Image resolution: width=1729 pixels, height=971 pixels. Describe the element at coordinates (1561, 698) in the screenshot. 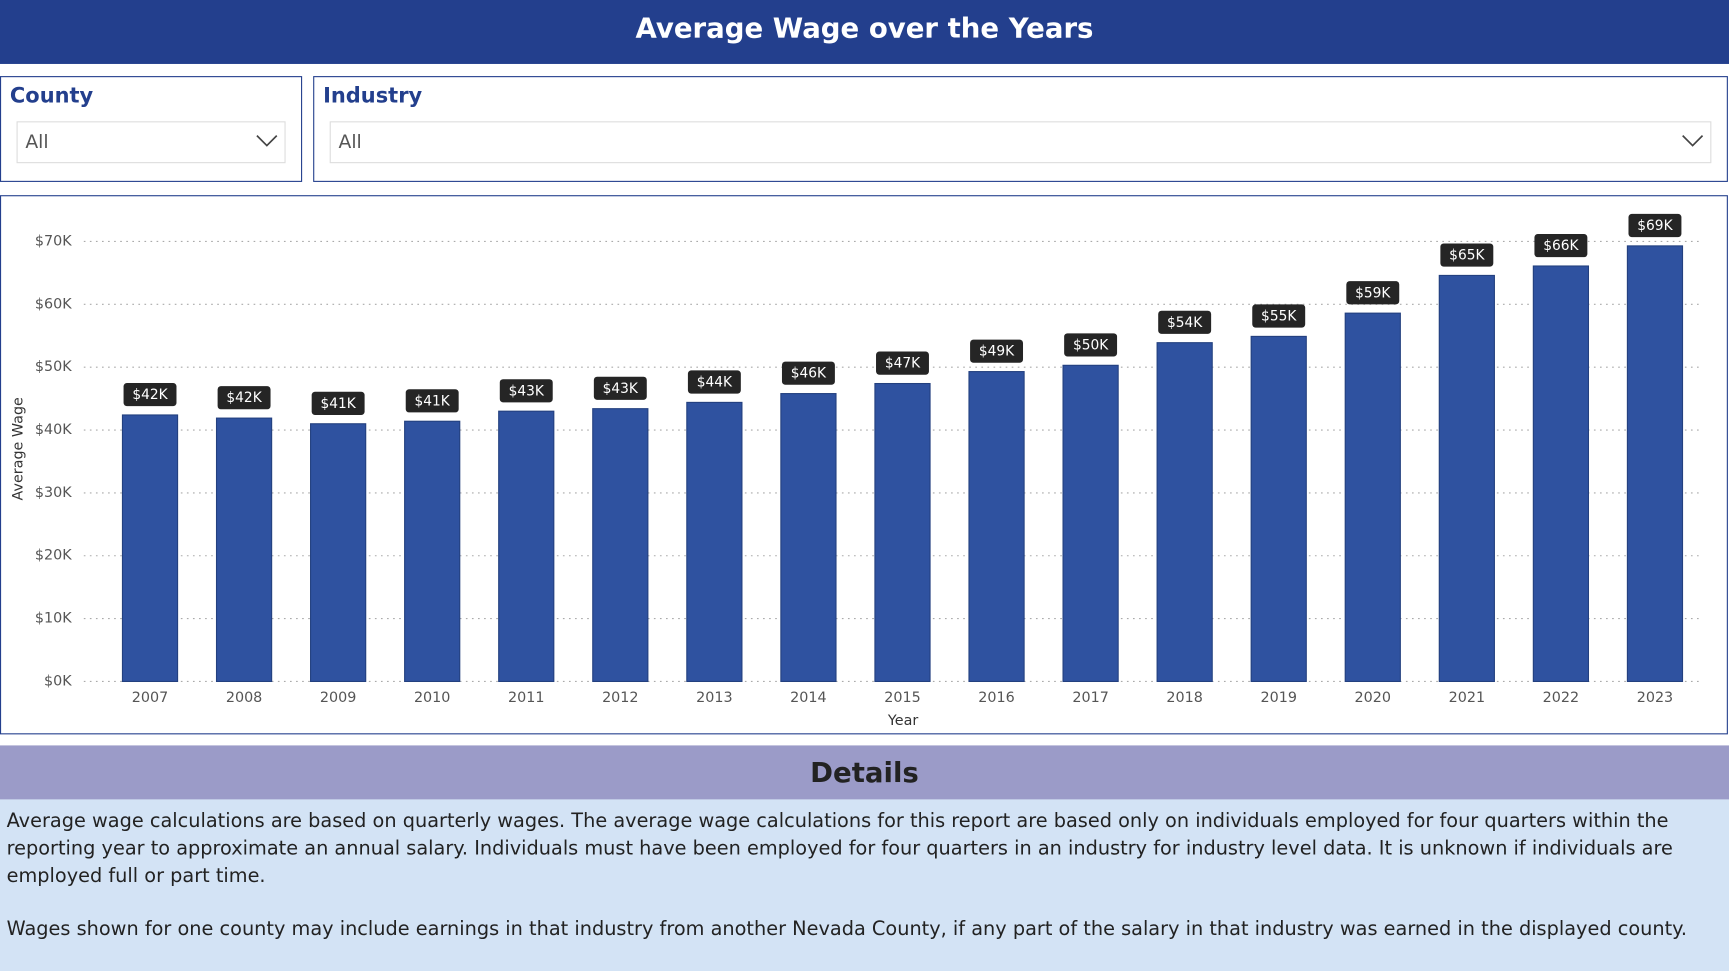

I see `x-tick-label: 2022` at that location.